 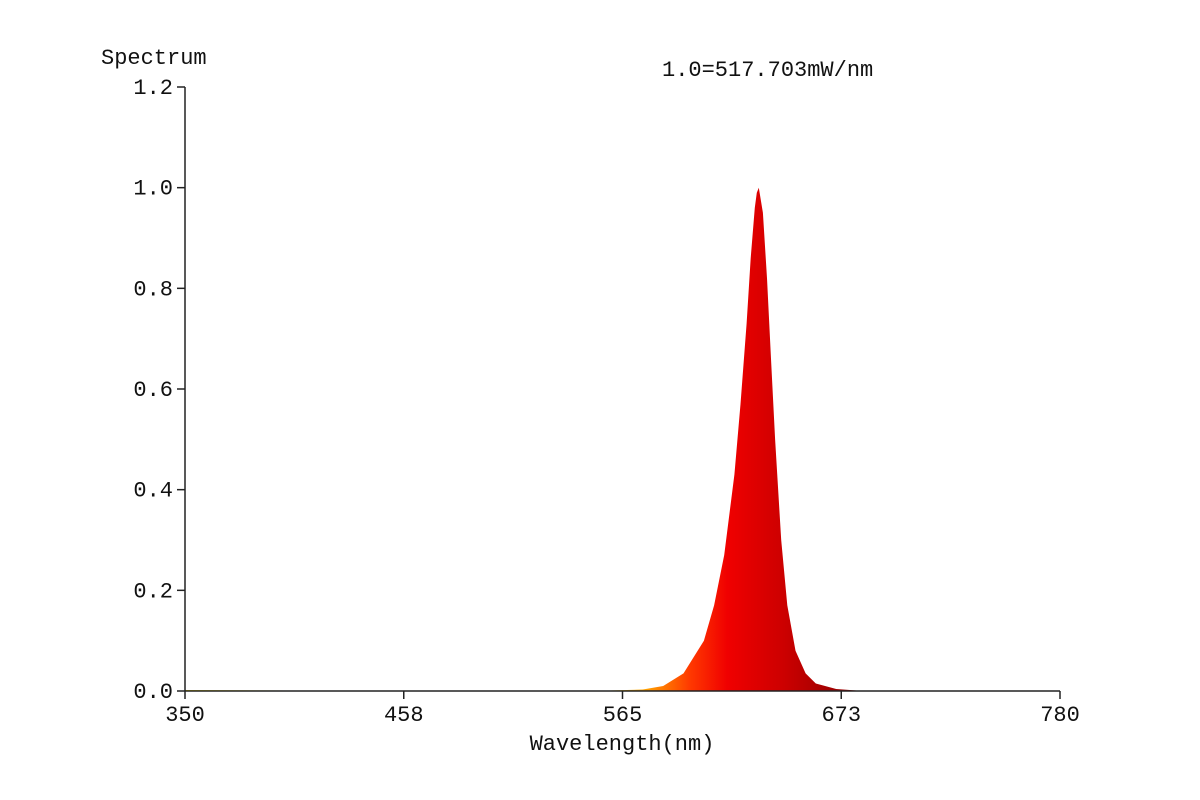 I want to click on x-axis-ticks: 350 458 565 673 780, so click(x=622, y=709).